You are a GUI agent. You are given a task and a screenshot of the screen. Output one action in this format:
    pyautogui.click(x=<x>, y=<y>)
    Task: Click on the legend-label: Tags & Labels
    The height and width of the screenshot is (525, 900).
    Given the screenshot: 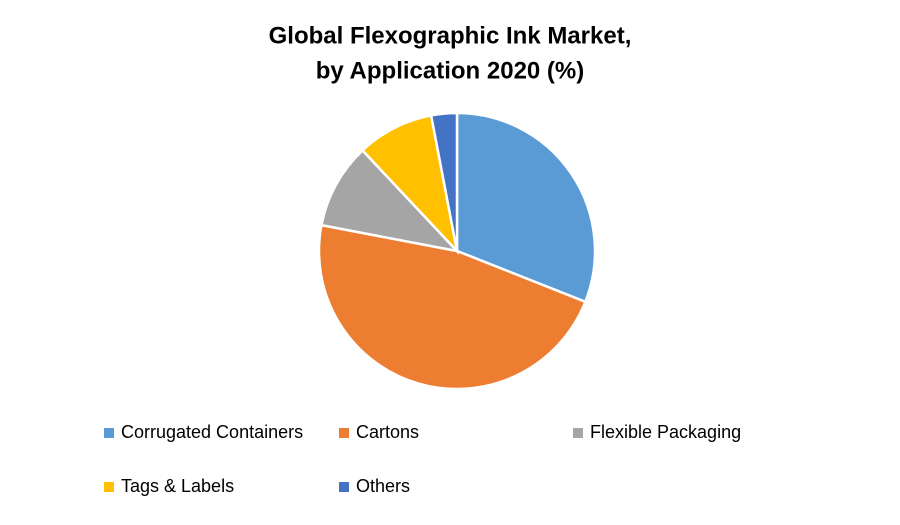 What is the action you would take?
    pyautogui.click(x=177, y=486)
    